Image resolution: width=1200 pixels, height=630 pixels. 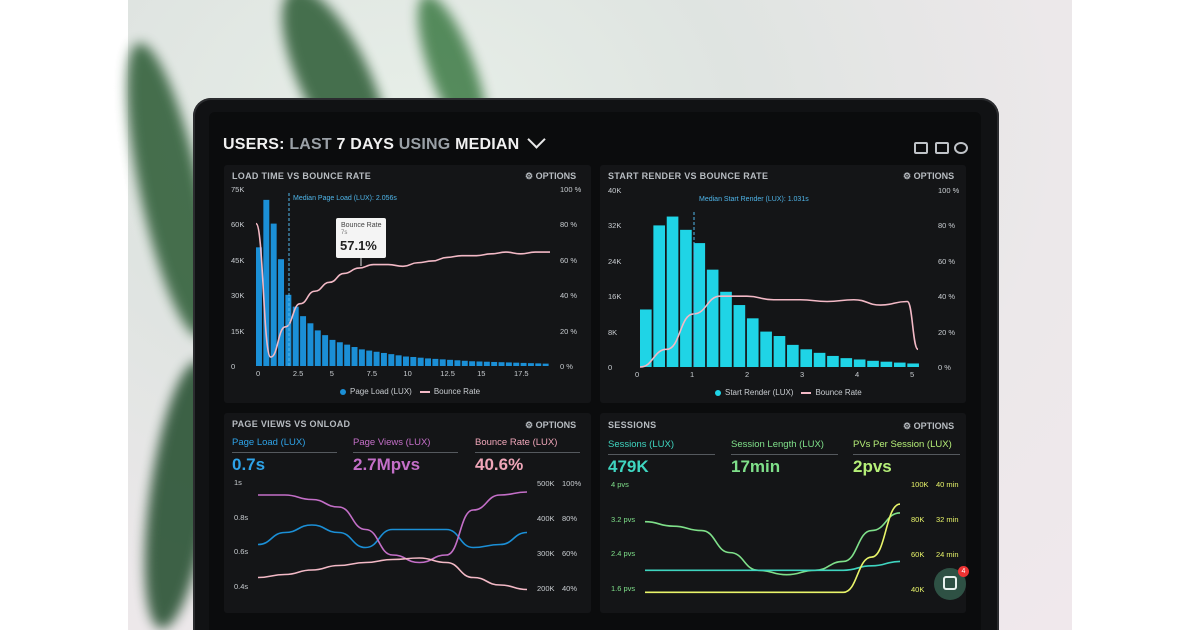 I want to click on monitor-icon, so click(x=921, y=148).